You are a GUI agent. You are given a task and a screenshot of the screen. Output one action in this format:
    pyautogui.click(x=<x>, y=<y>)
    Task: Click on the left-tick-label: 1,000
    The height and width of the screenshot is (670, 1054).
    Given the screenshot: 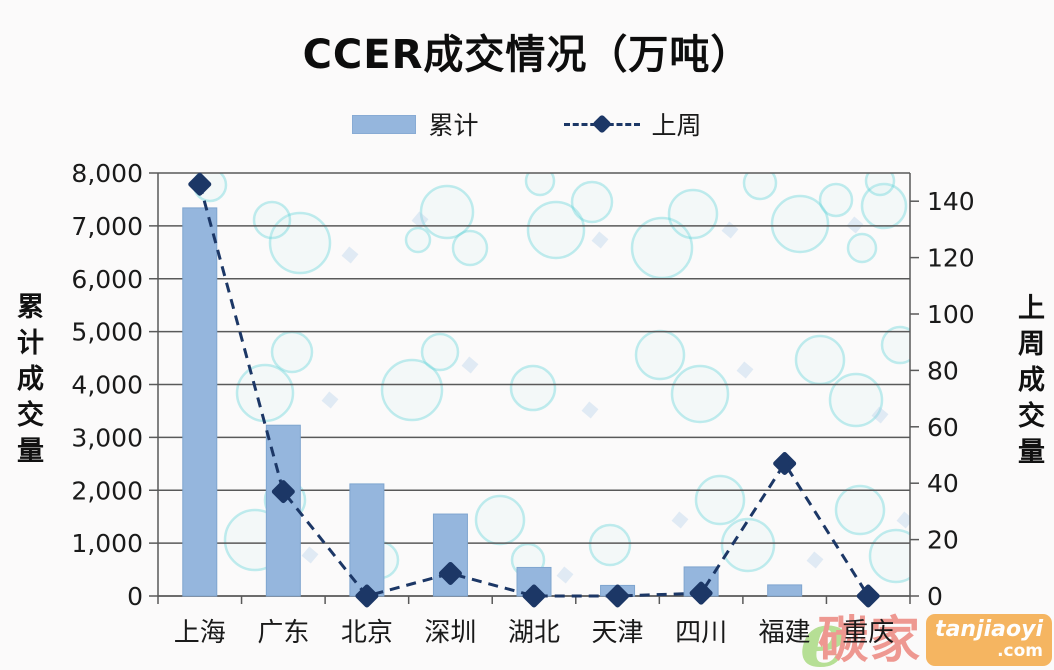 What is the action you would take?
    pyautogui.click(x=107, y=543)
    